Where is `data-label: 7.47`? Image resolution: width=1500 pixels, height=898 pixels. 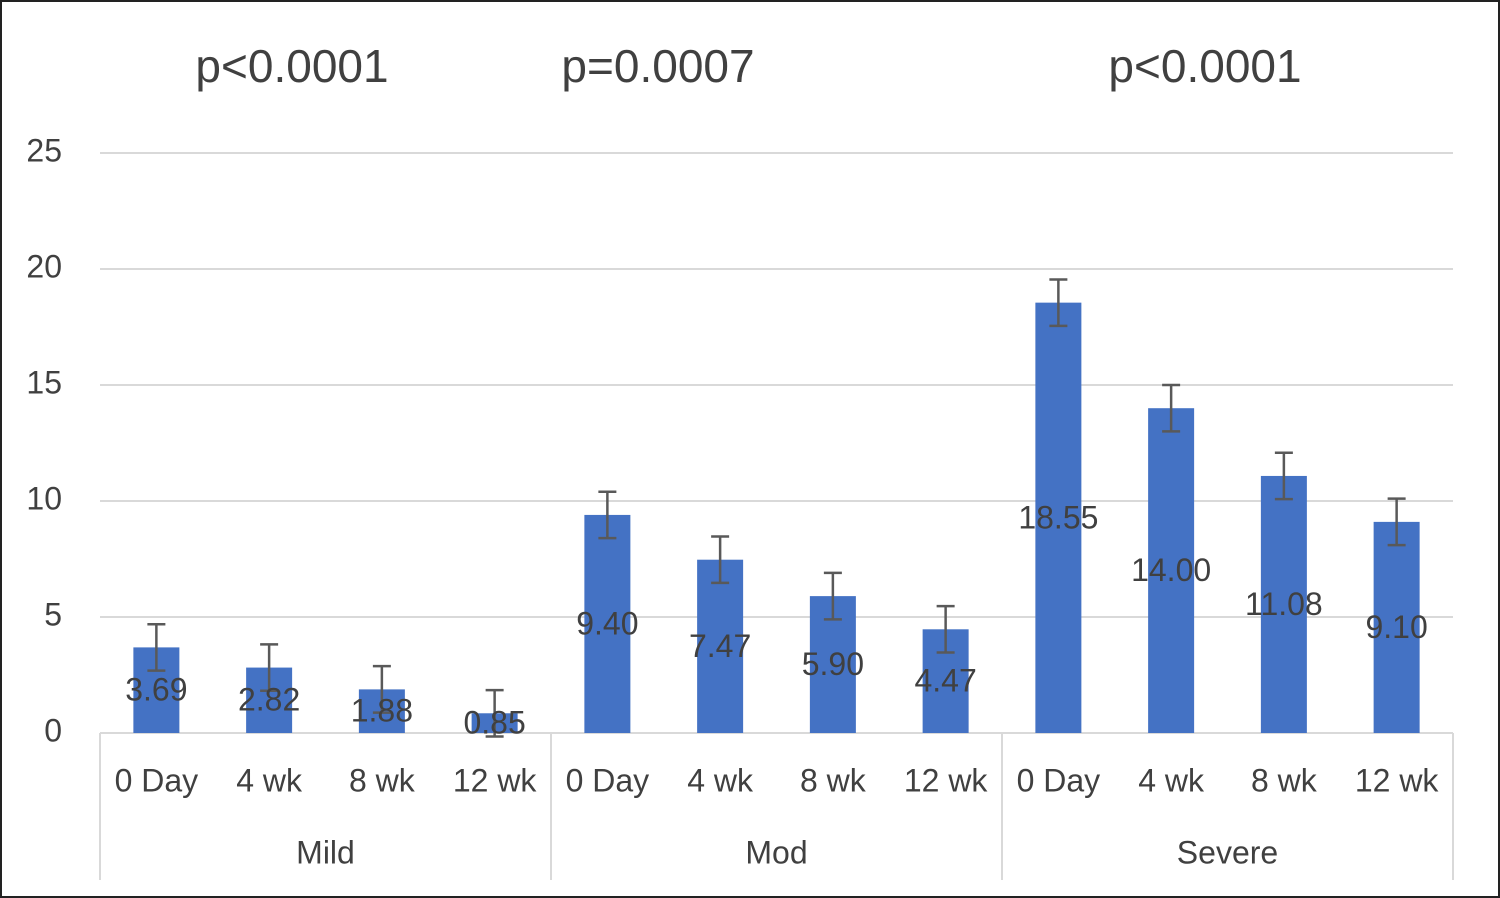
data-label: 7.47 is located at coordinates (720, 646).